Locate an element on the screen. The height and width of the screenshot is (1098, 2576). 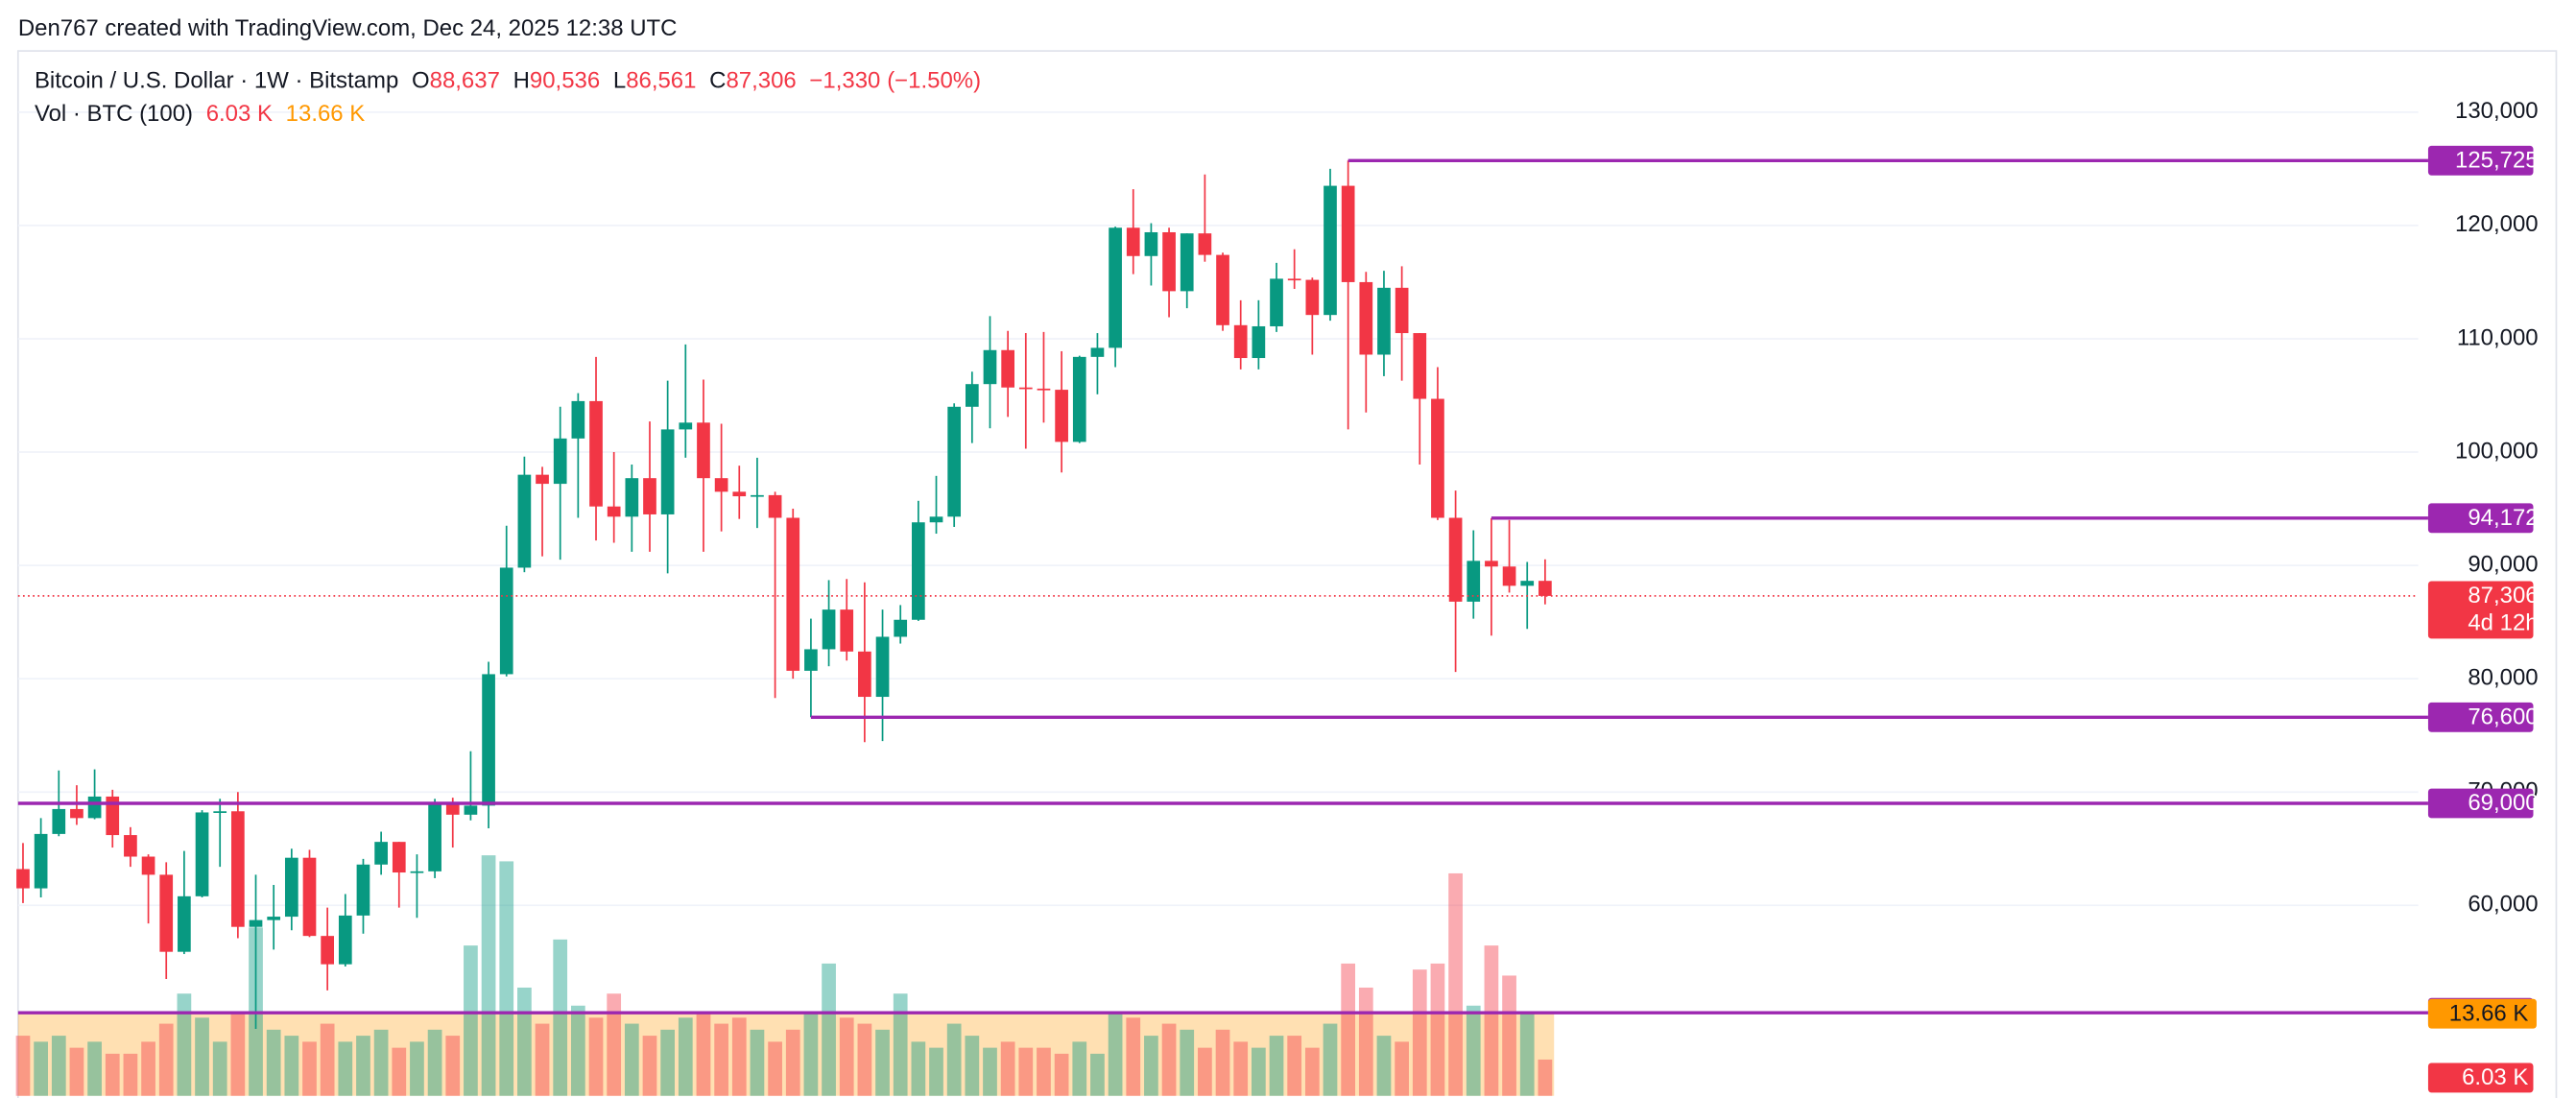
ohlc-value: 88,637 is located at coordinates (465, 81).